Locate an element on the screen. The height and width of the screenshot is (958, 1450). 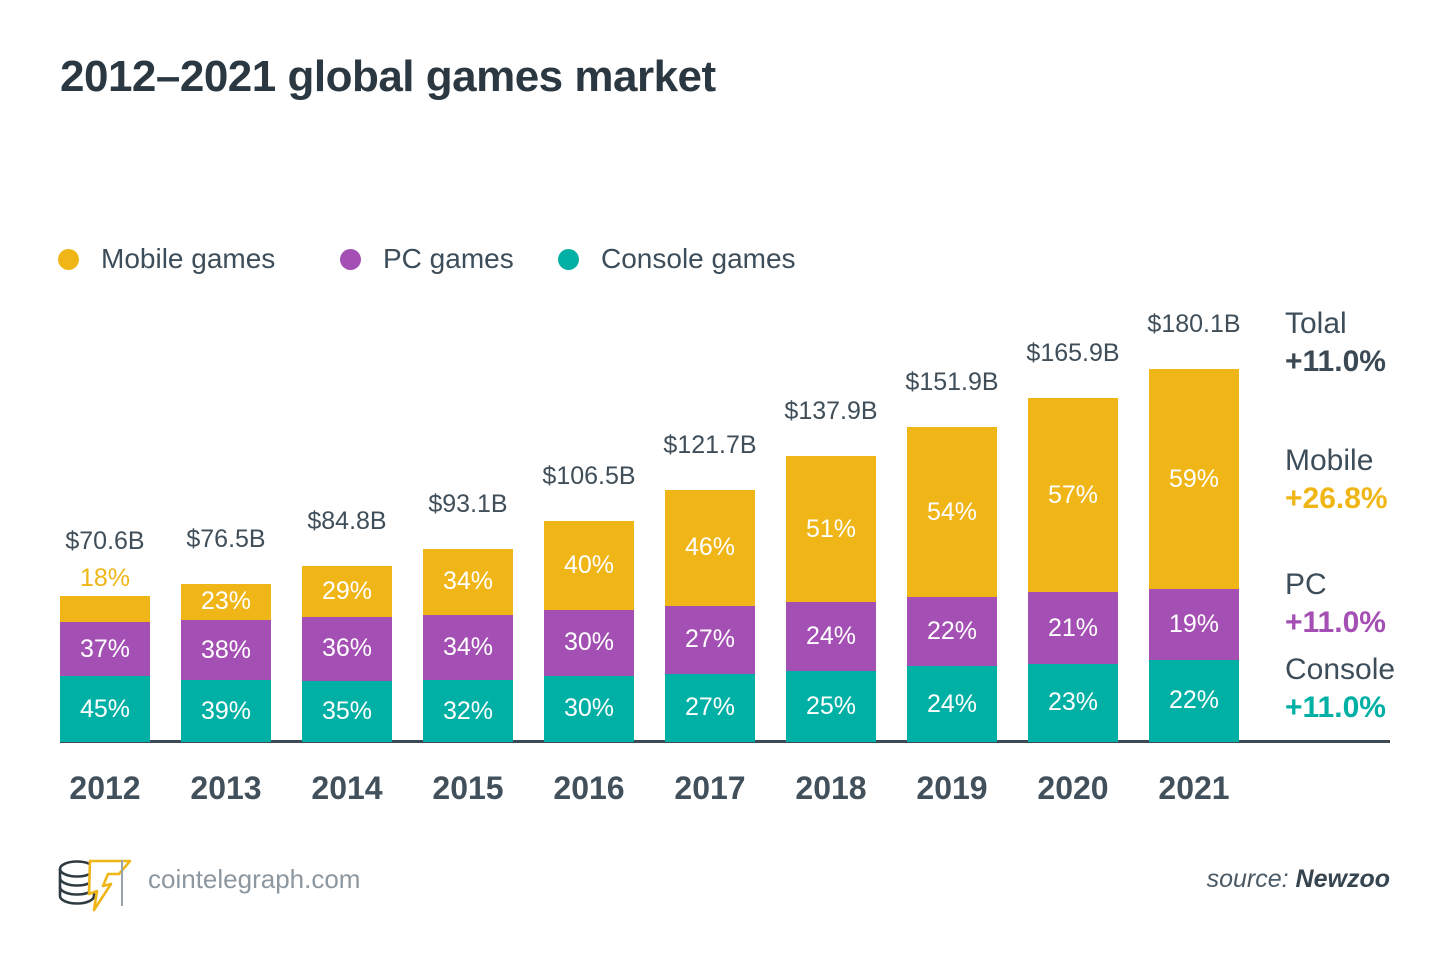
pc-segment: 27% is located at coordinates (710, 639).